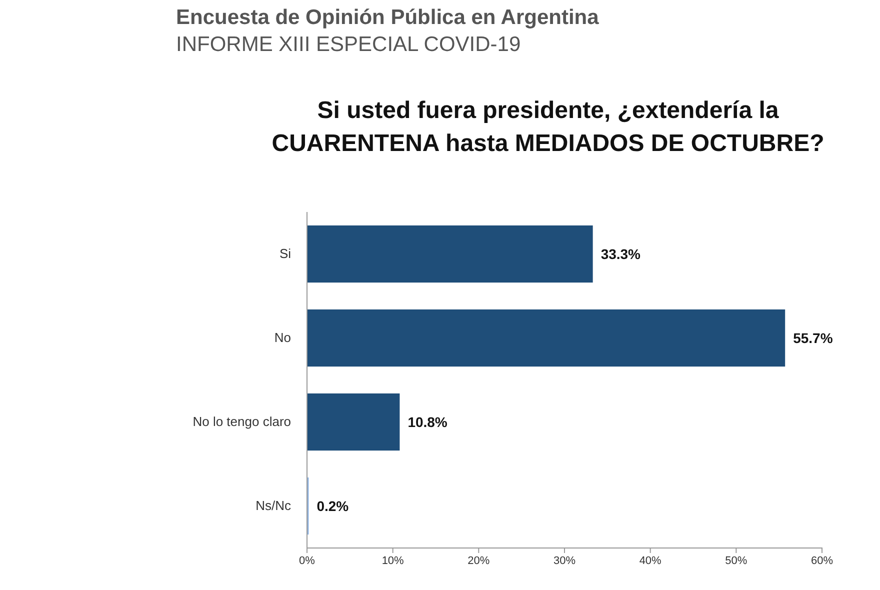 The height and width of the screenshot is (590, 880). Describe the element at coordinates (564, 560) in the screenshot. I see `x-tick-label: 30%` at that location.